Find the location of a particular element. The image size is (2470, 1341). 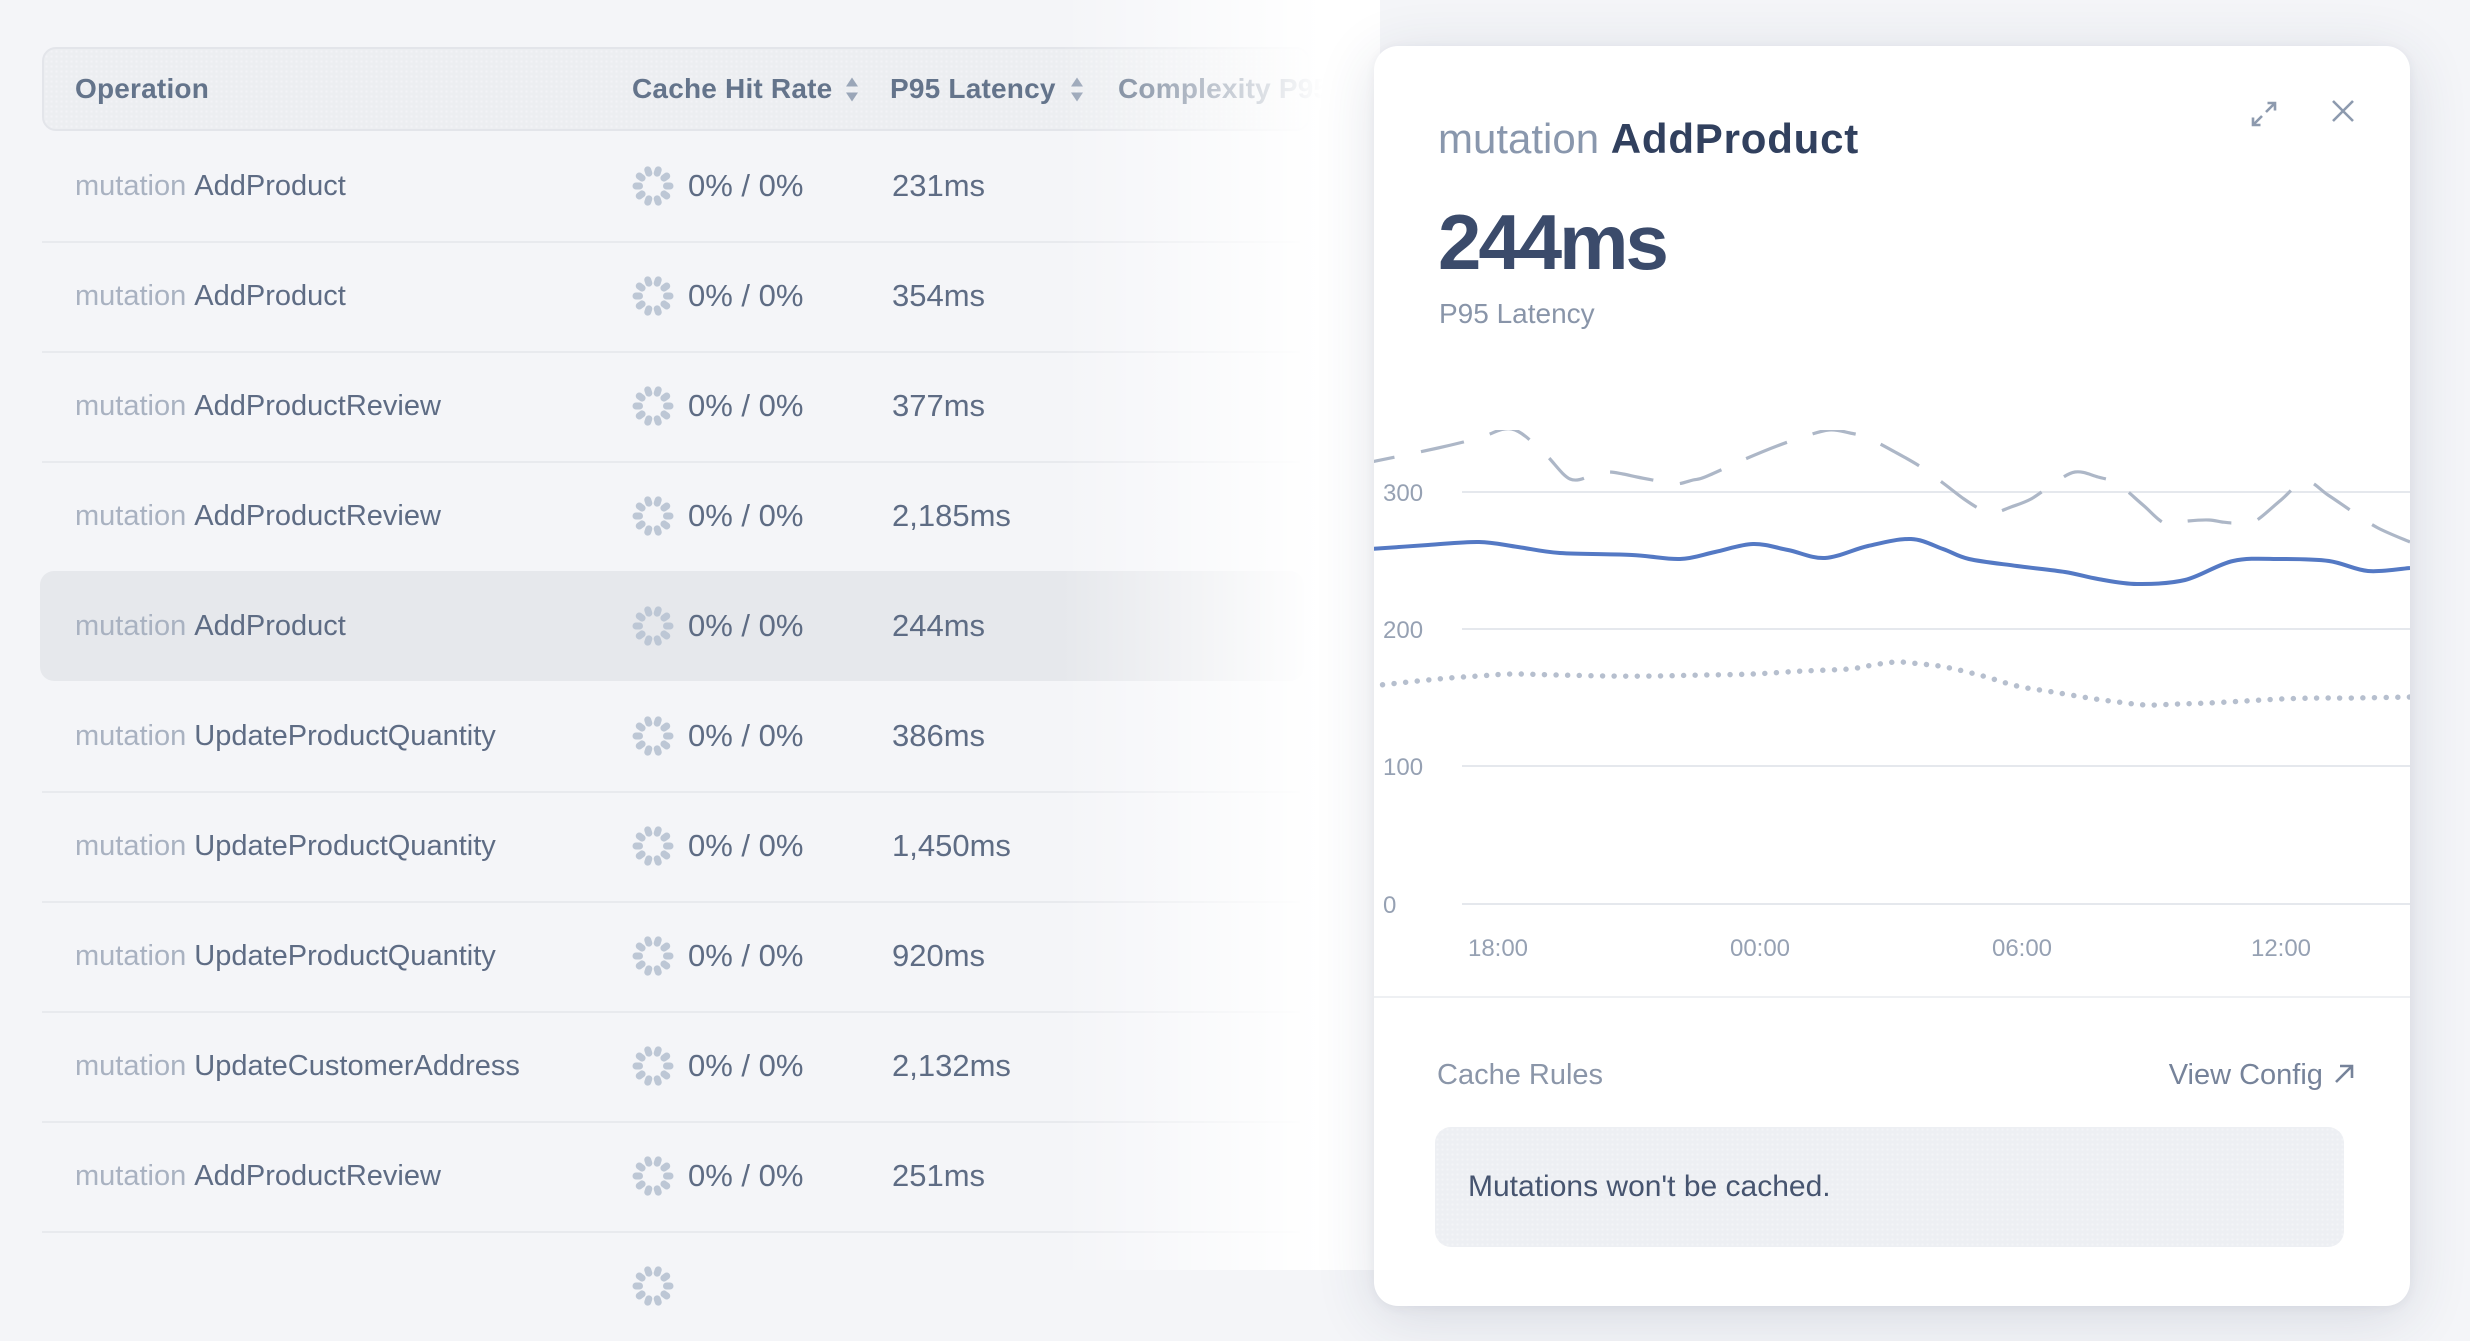

svg-text: 18:00 is located at coordinates (1498, 948).